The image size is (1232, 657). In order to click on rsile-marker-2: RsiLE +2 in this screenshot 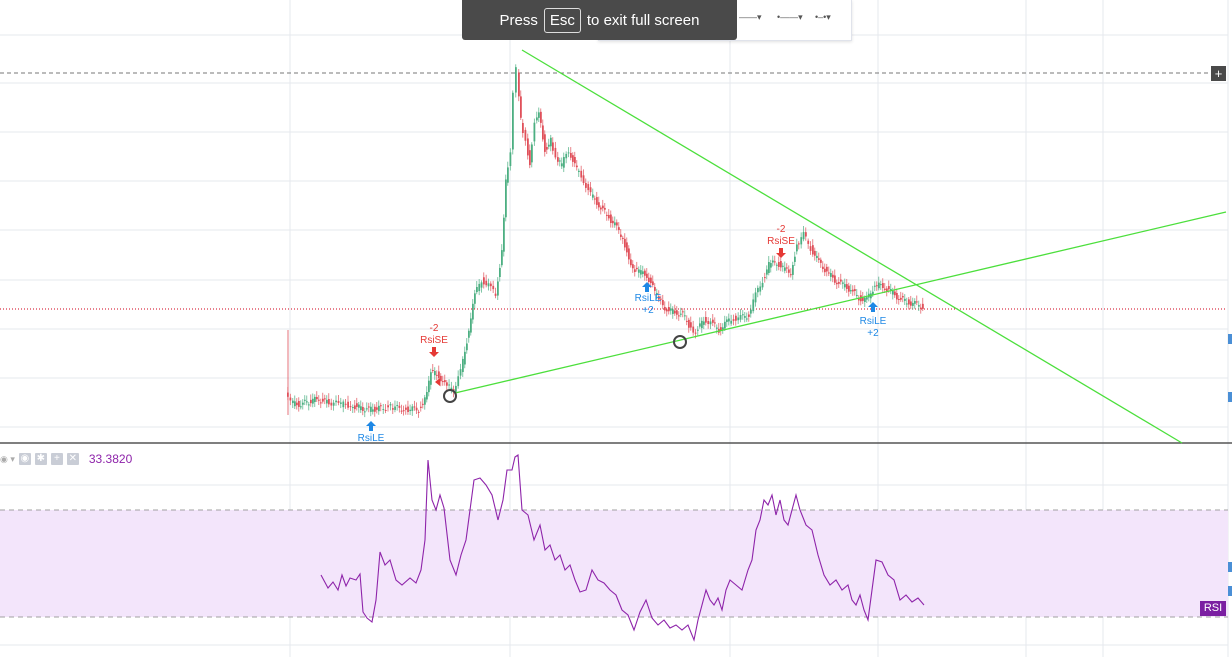, I will do `click(648, 299)`.